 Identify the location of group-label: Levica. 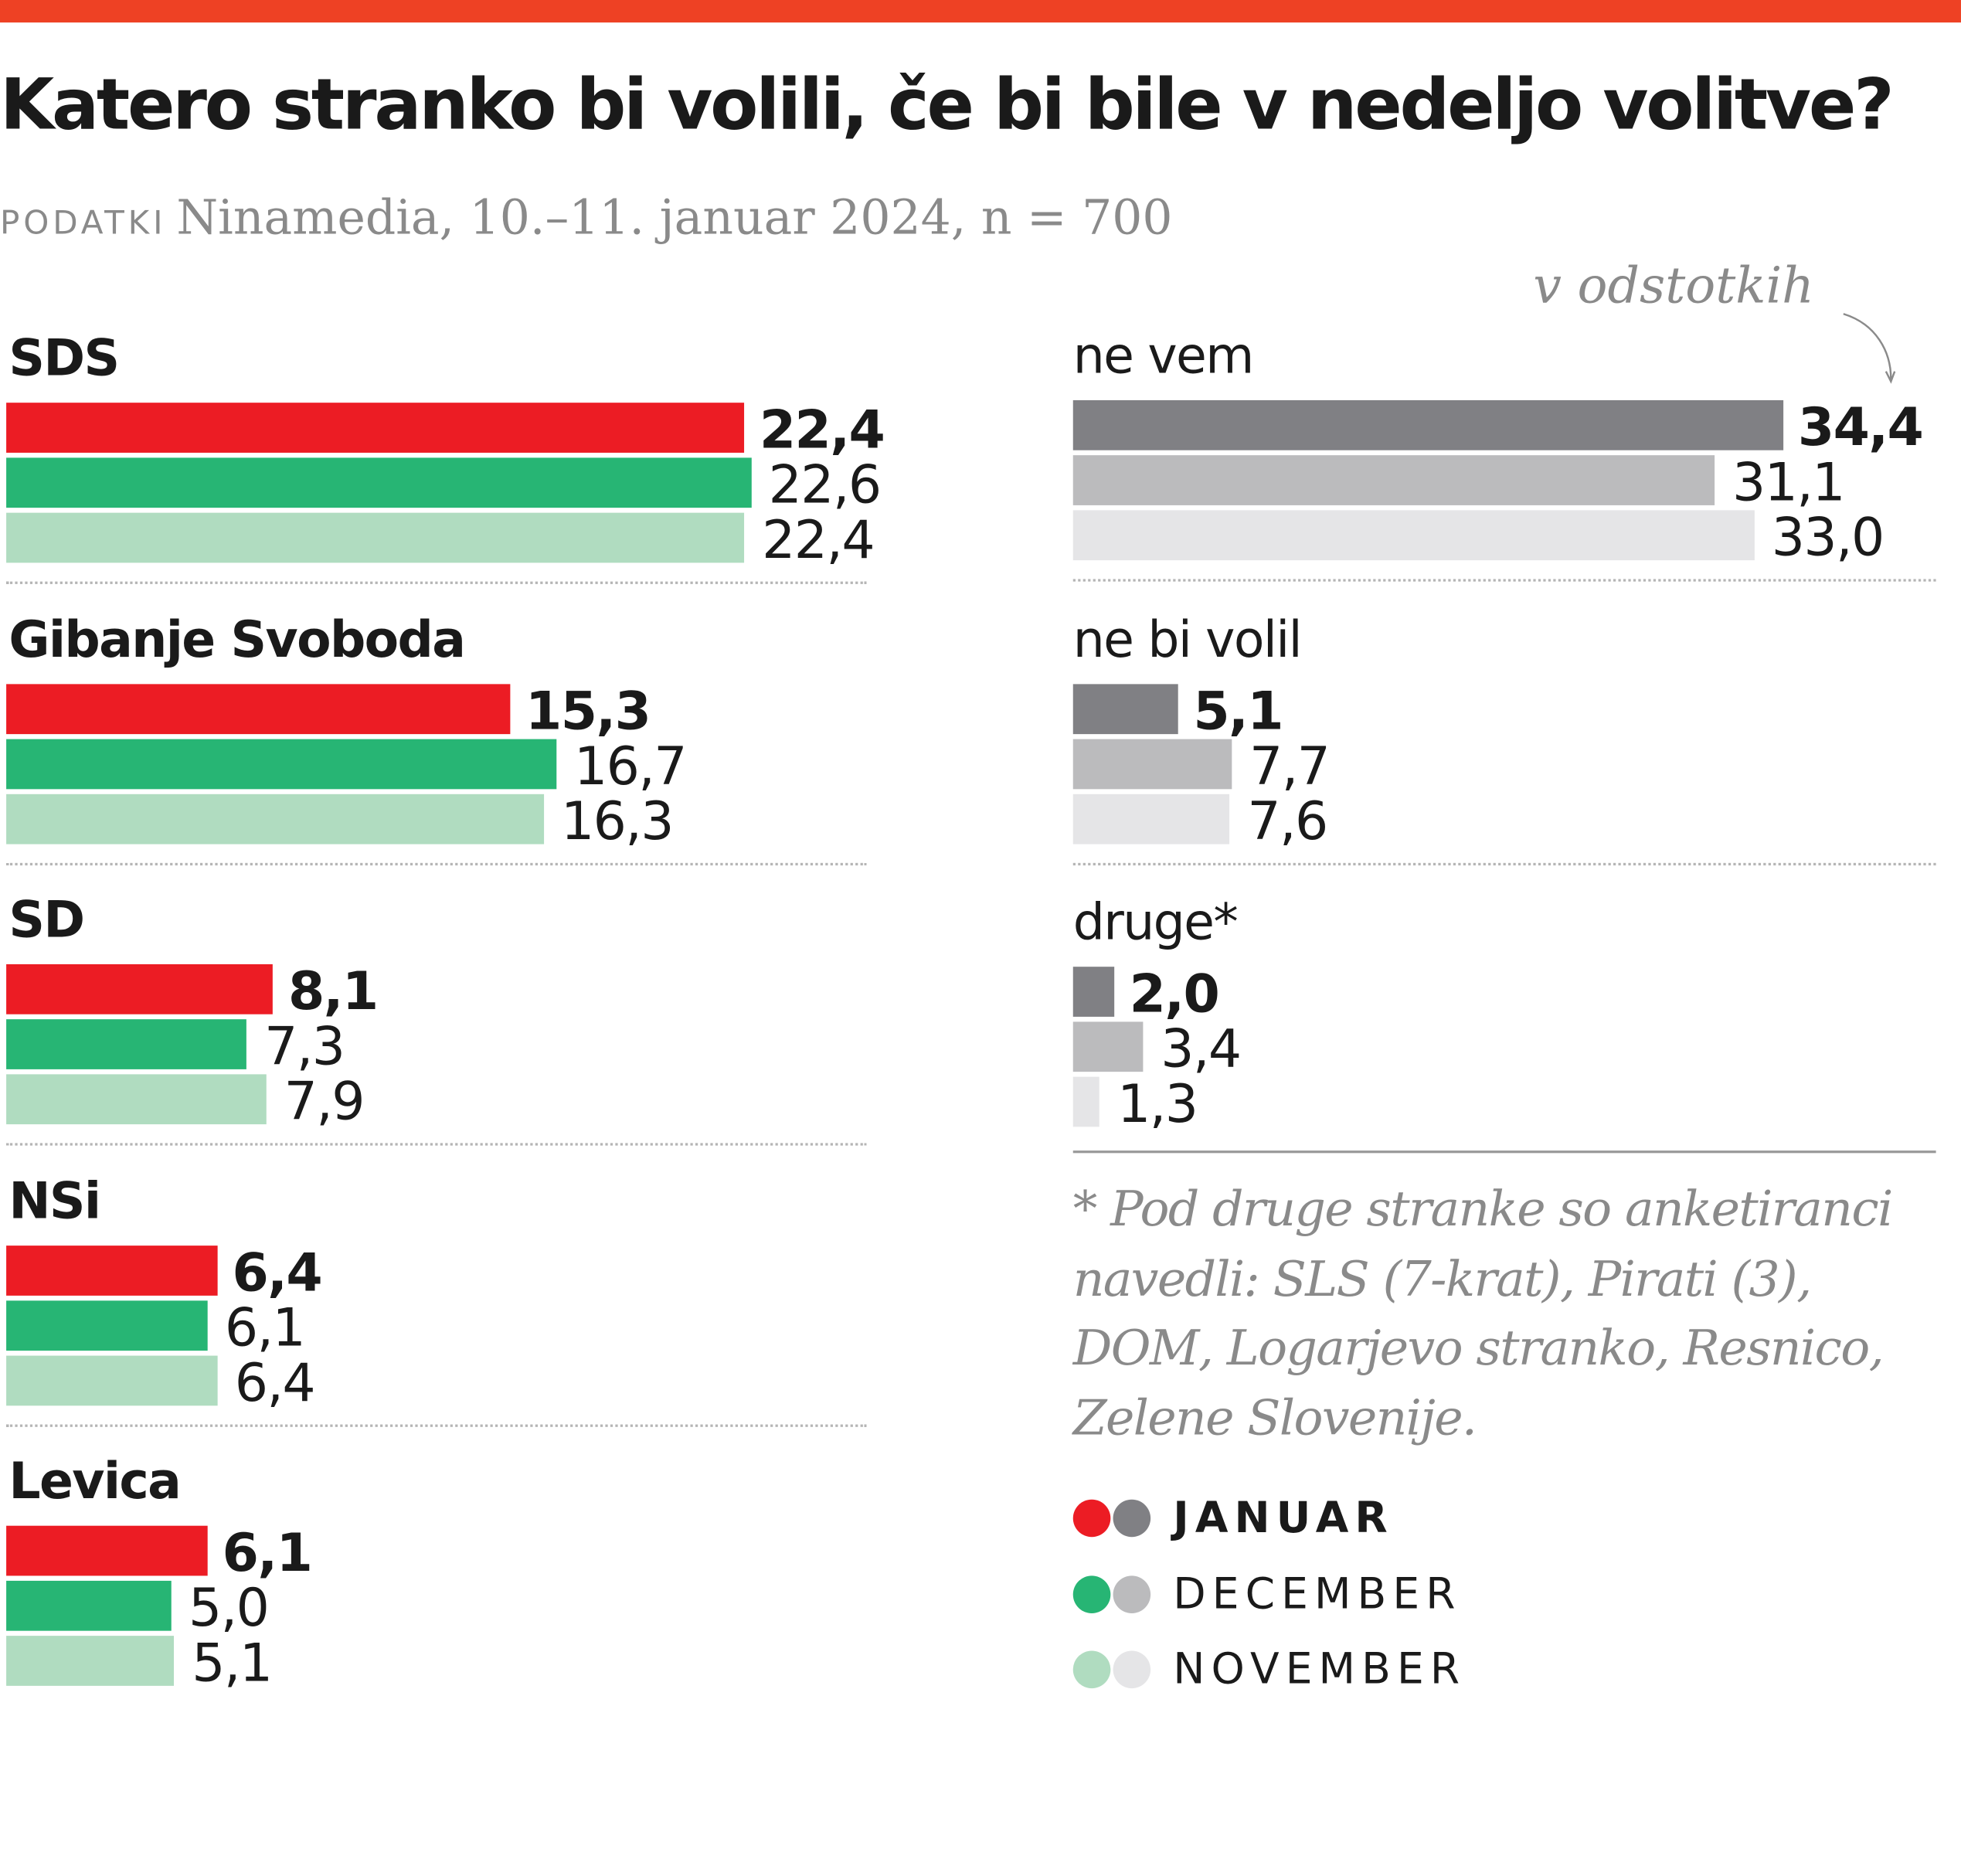
(95, 1482).